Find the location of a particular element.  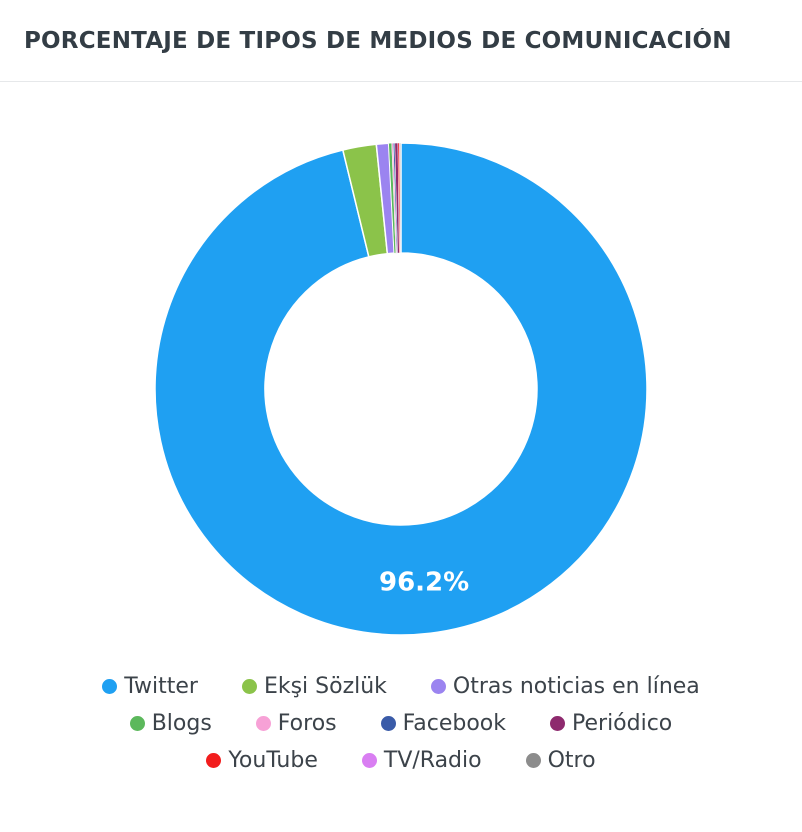

legend-item: Otras noticias en línea is located at coordinates (565, 686).